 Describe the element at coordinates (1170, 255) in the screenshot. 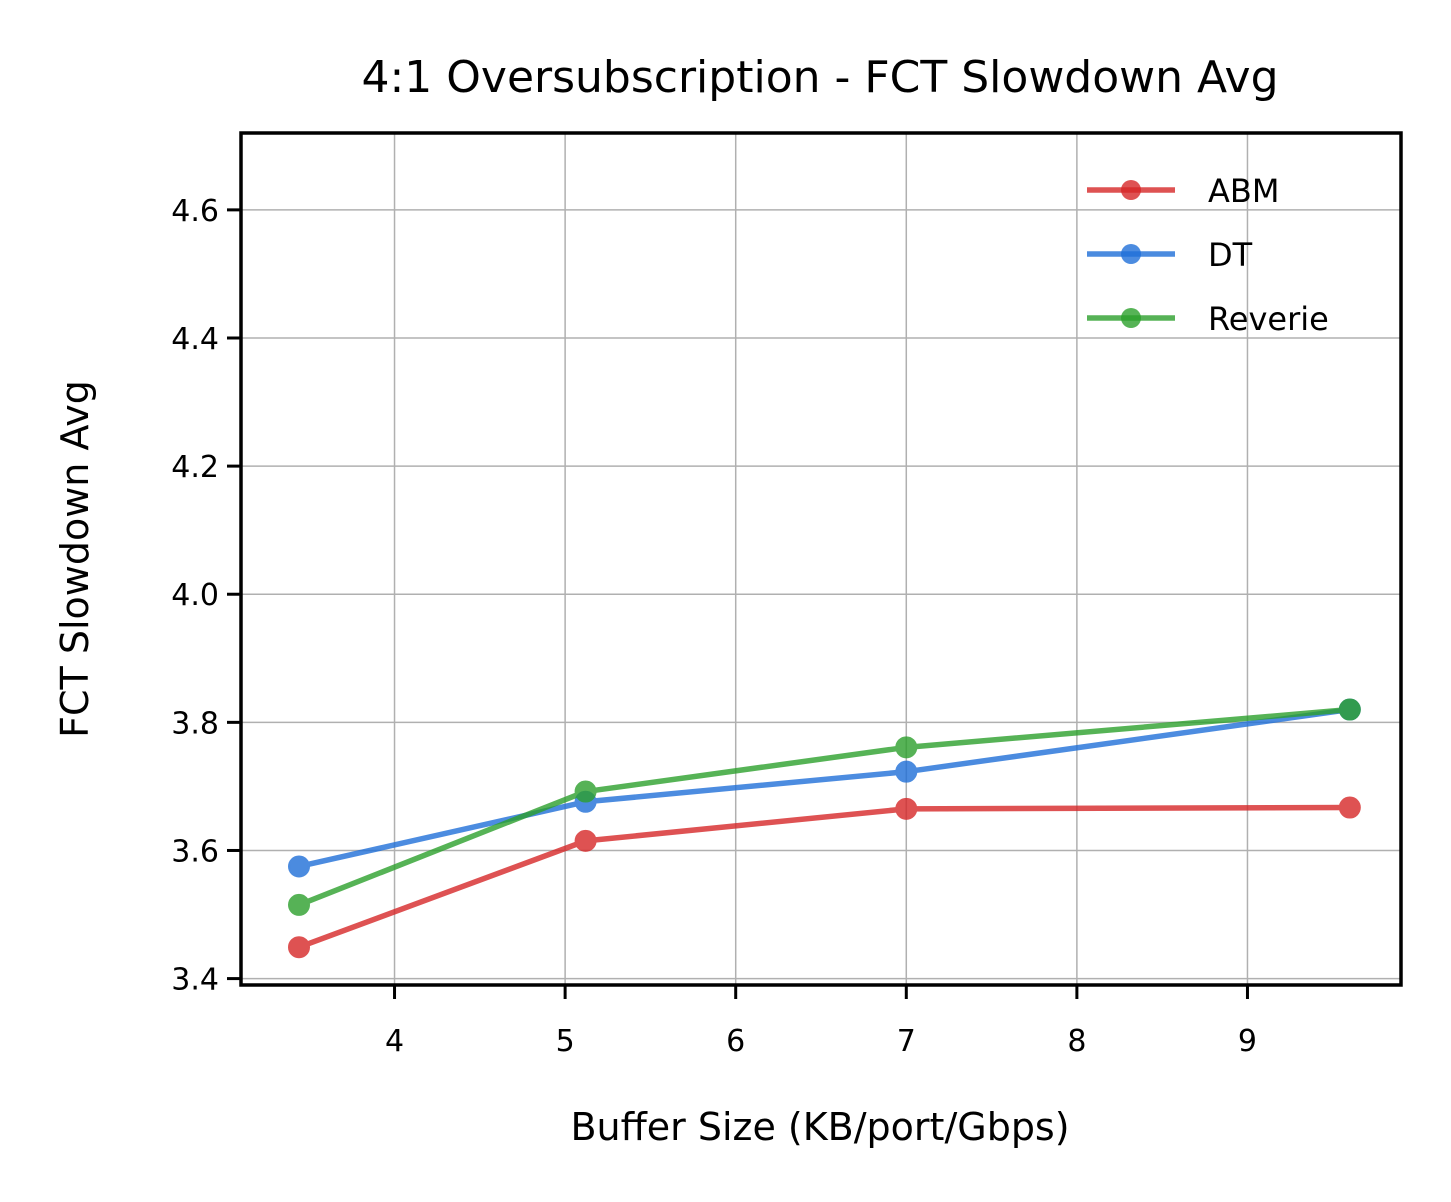

I see `legend-item-dt: DT` at that location.